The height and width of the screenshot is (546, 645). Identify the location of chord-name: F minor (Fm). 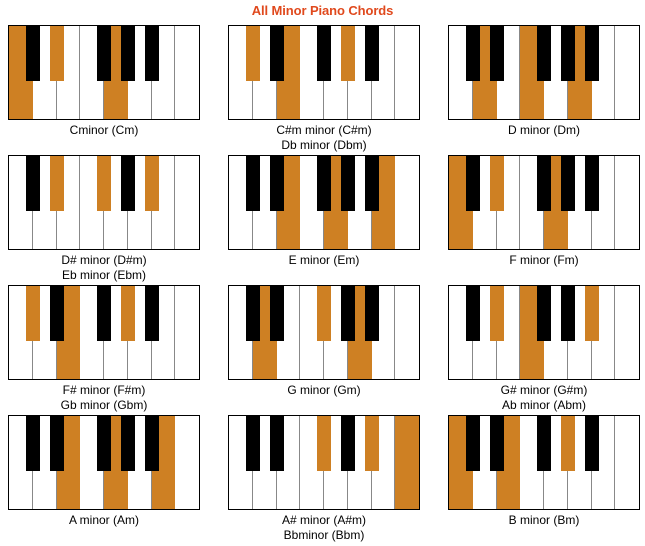
(544, 260).